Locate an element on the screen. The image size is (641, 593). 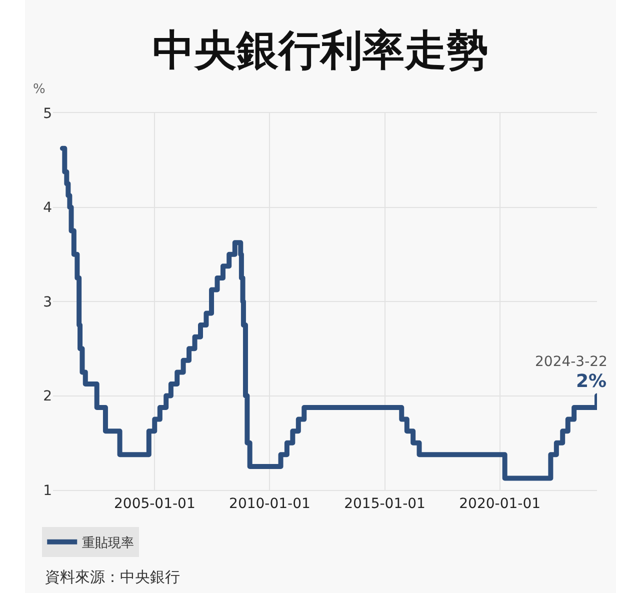
y-tick-label: 4 is located at coordinates (47, 208).